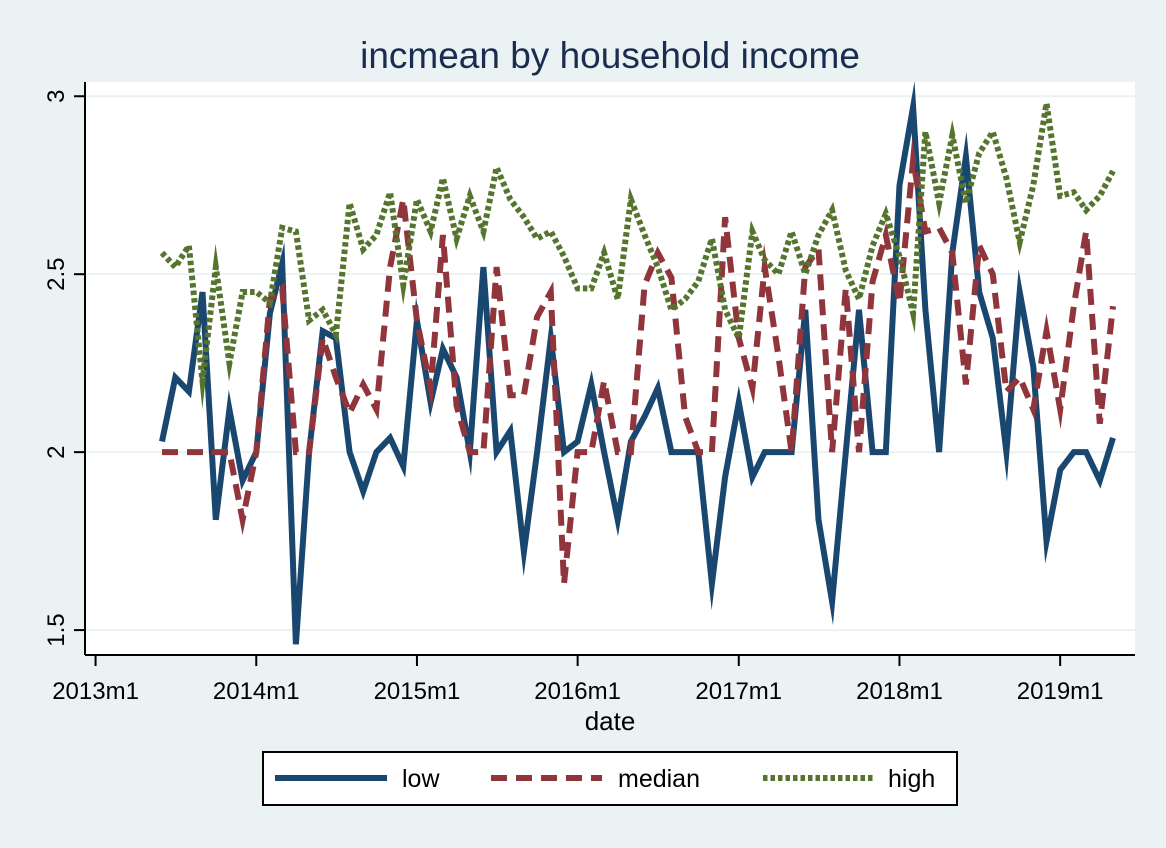 The image size is (1166, 848). I want to click on y-tick-label: 1.5, so click(56, 629).